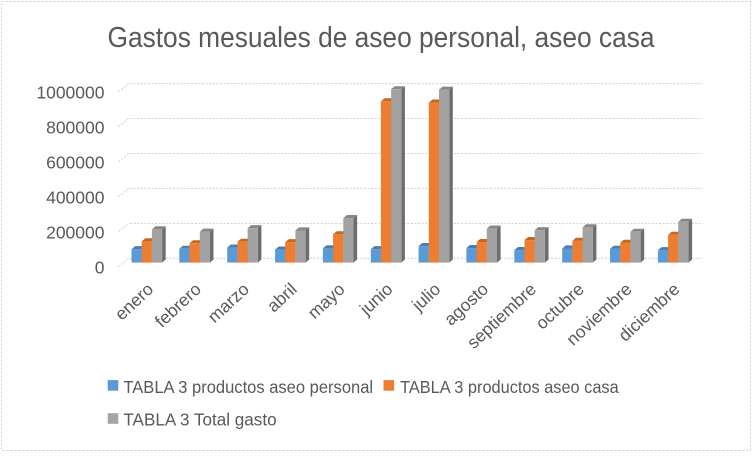 This screenshot has width=752, height=457. I want to click on svg-text: 200000, so click(75, 232).